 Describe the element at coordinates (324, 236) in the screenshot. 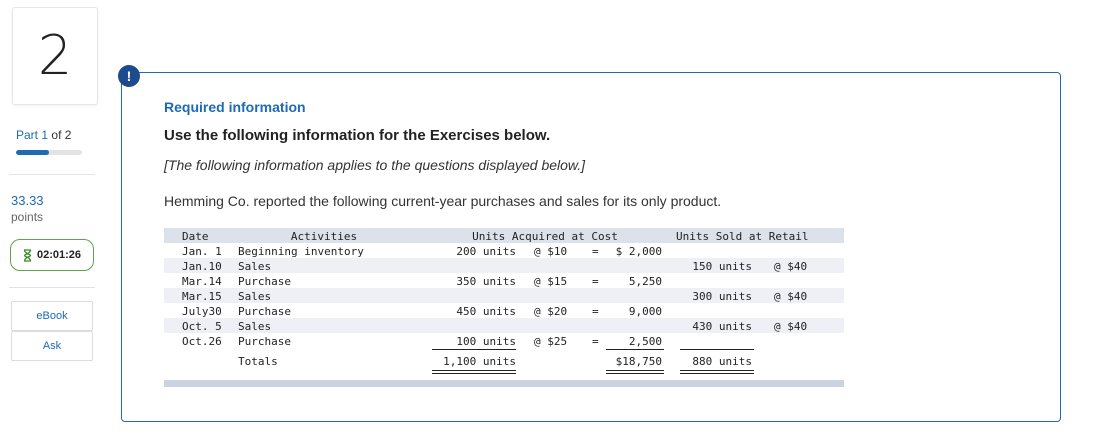

I see `header-activities: Activities` at that location.